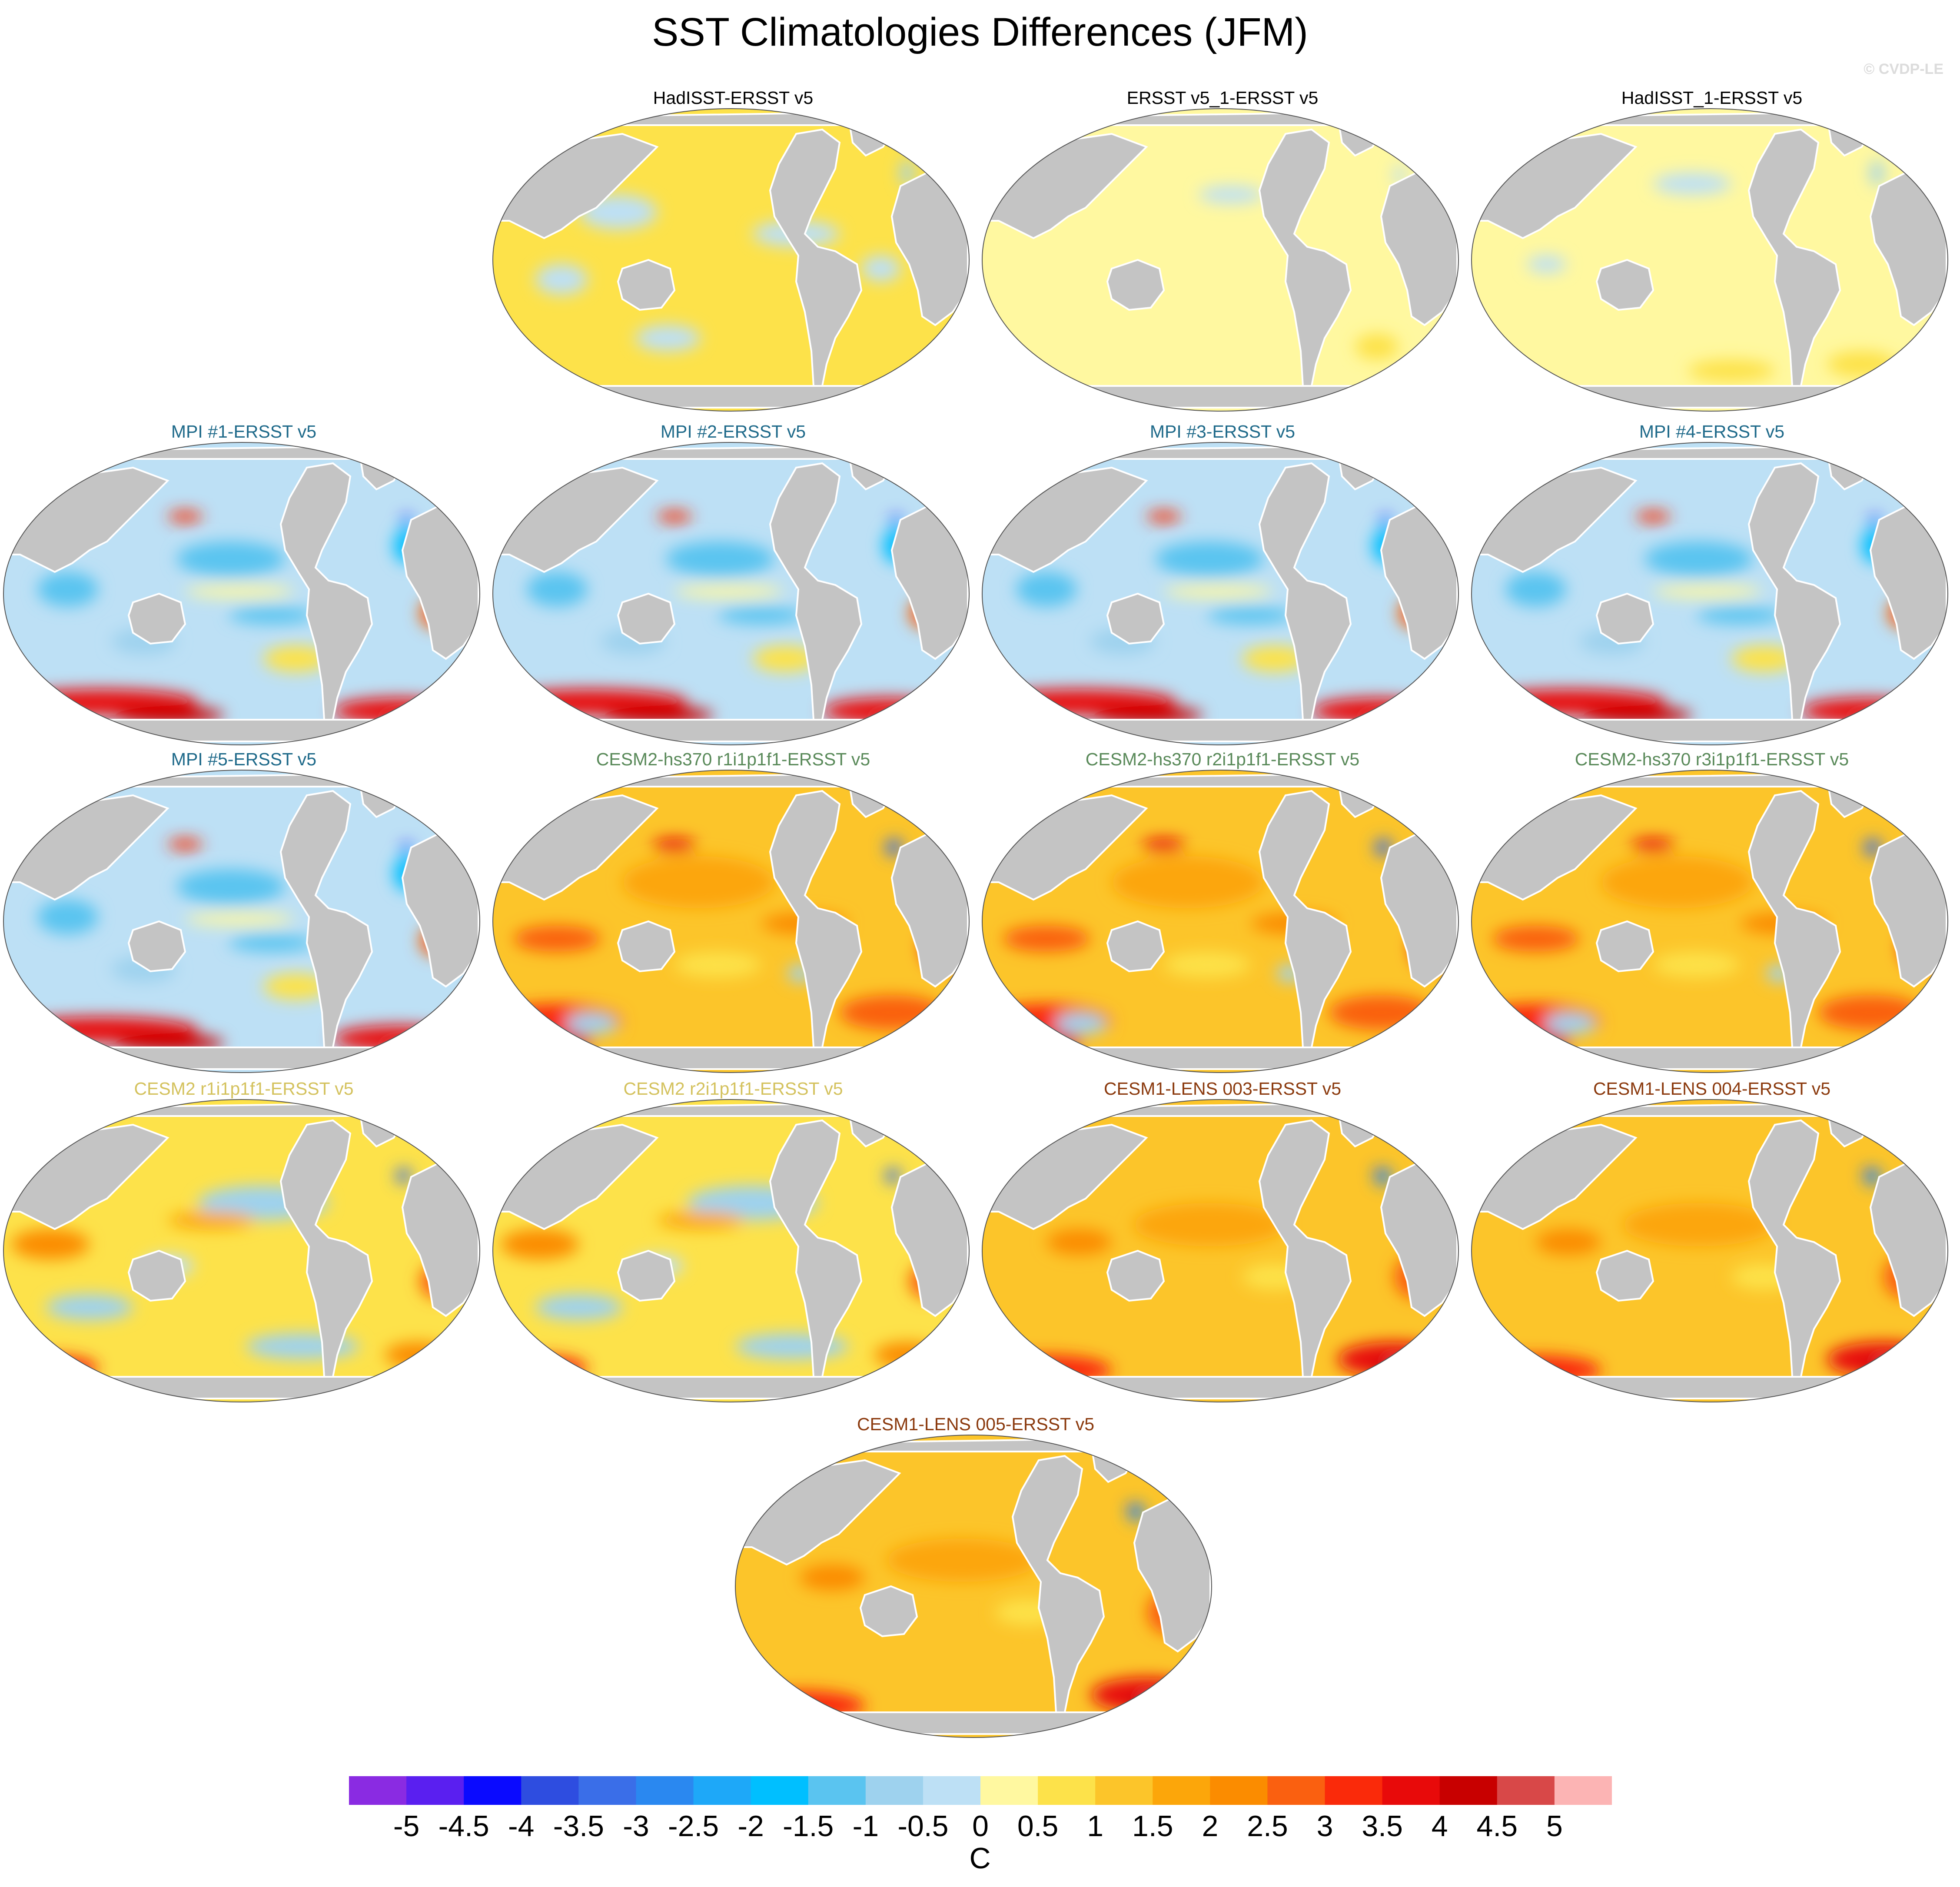 This screenshot has width=1960, height=1887. What do you see at coordinates (406, 1826) in the screenshot?
I see `colorbar-tick-label: -5` at bounding box center [406, 1826].